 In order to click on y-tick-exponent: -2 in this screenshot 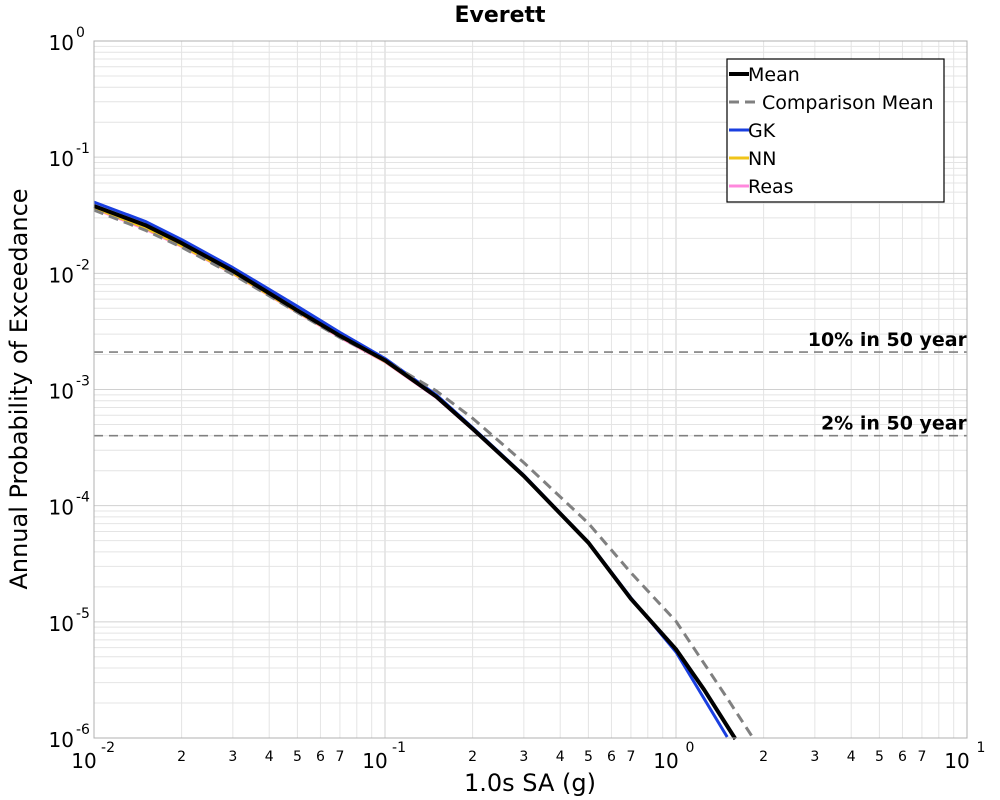, I will do `click(83, 265)`.